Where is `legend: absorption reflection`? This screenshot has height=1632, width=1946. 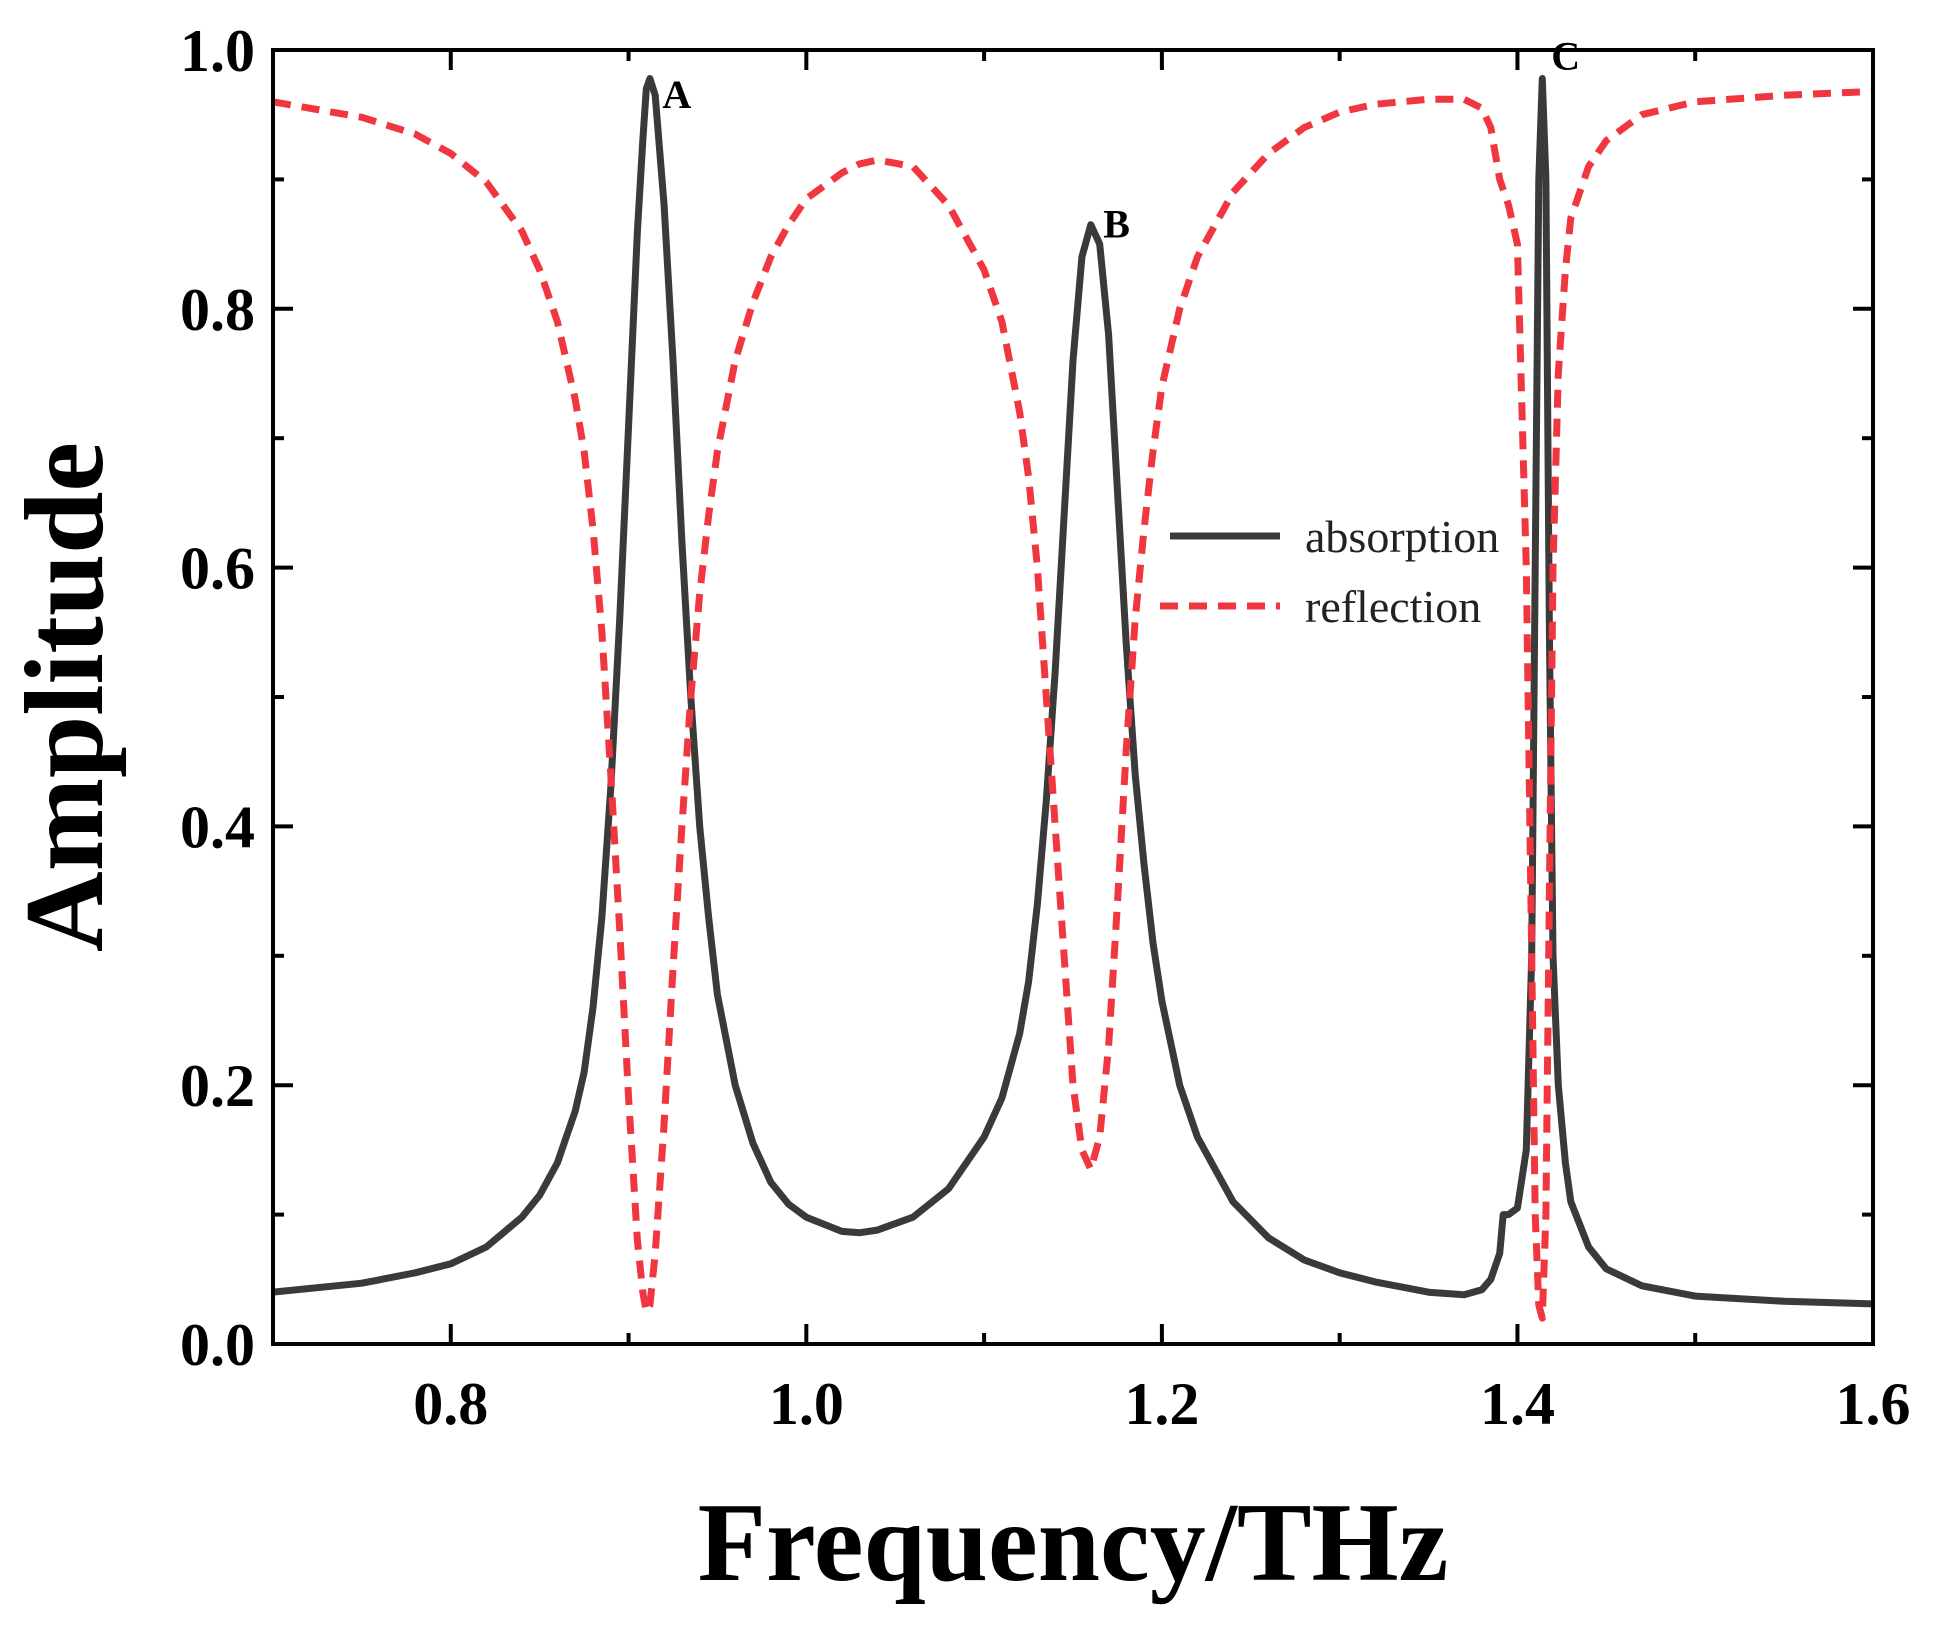 legend: absorption reflection is located at coordinates (1329, 571).